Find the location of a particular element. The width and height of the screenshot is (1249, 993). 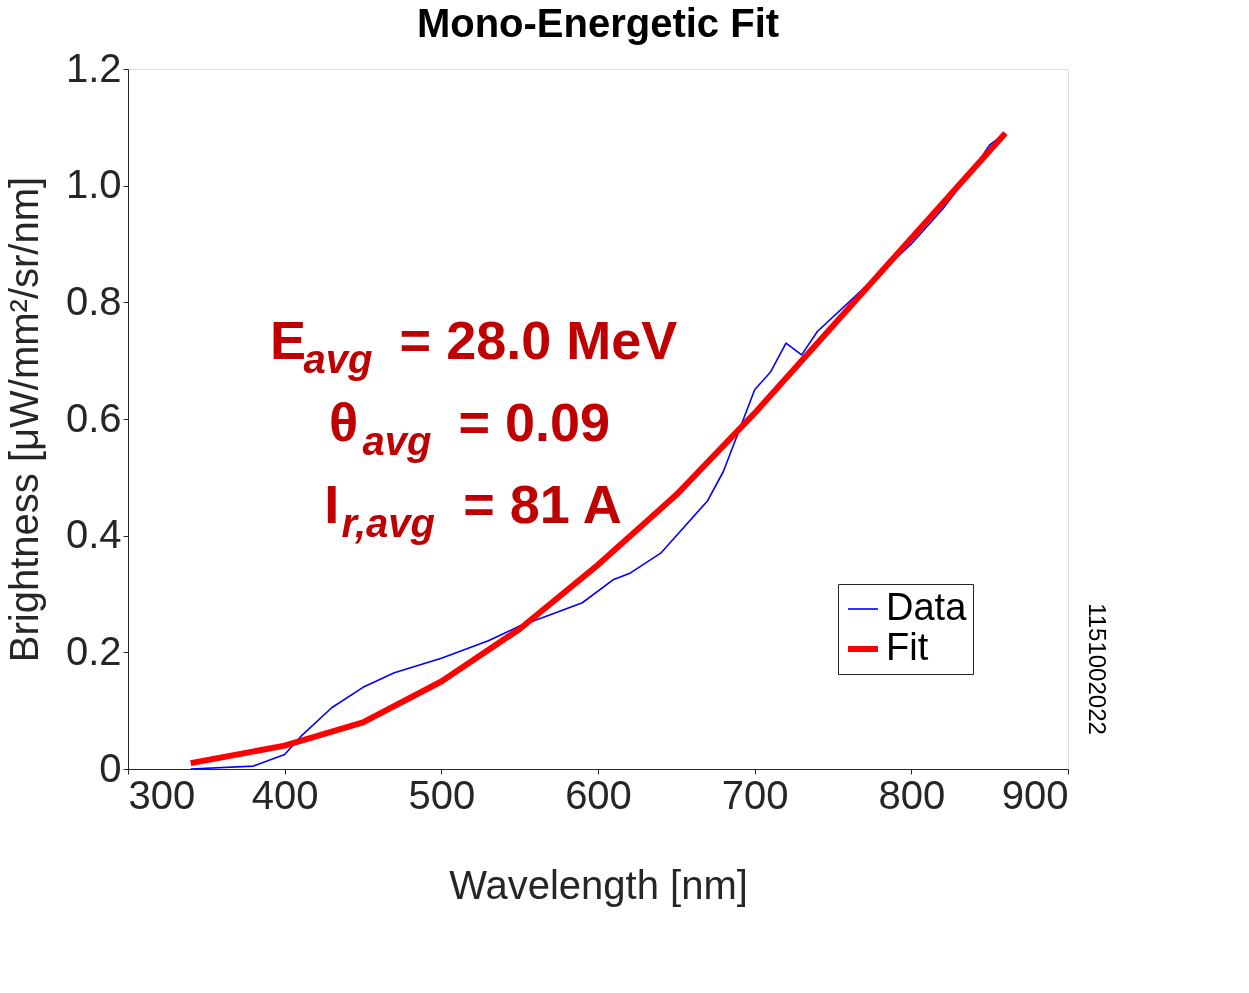

legend-label: Data is located at coordinates (927, 607).